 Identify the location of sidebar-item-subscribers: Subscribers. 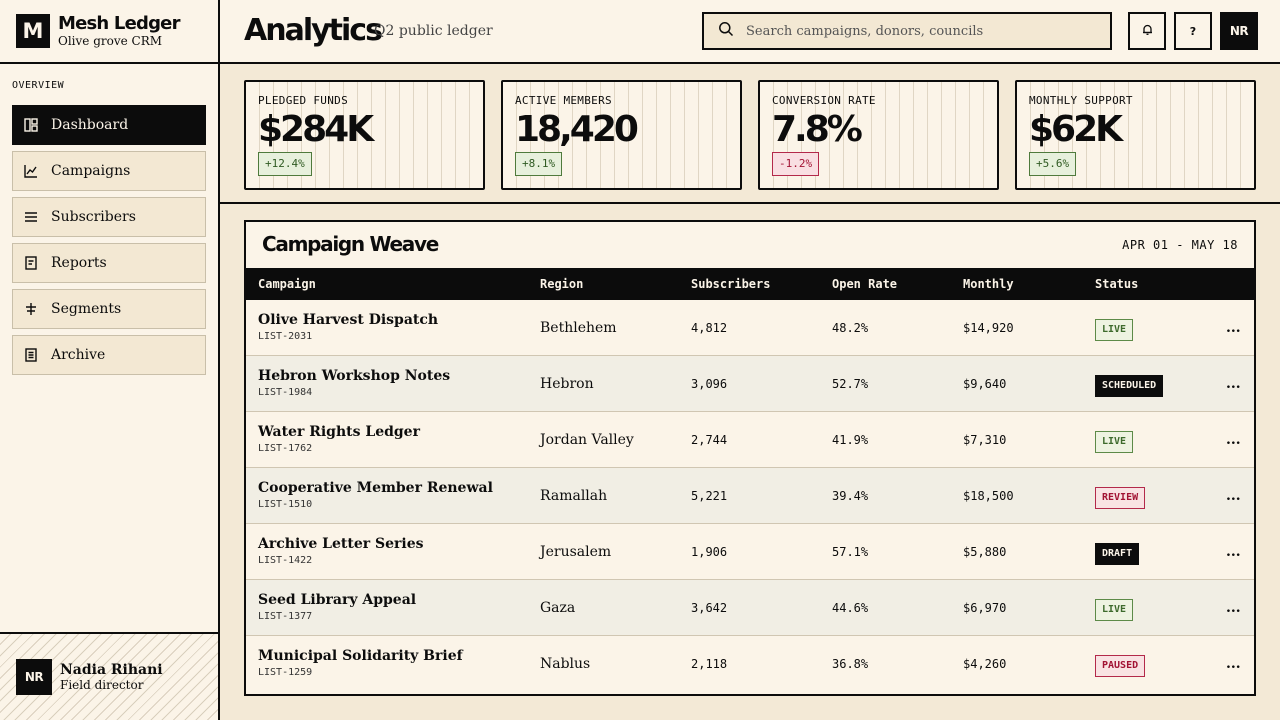
(109, 217).